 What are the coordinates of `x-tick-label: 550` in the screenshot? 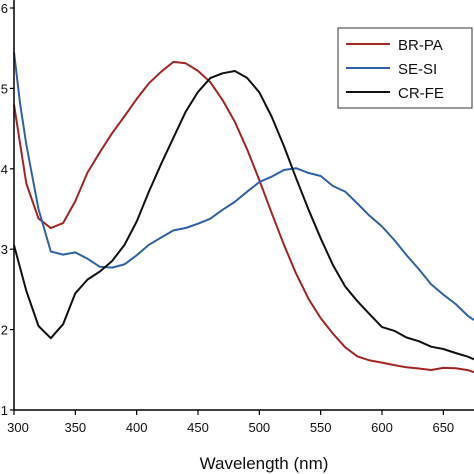 It's located at (321, 427).